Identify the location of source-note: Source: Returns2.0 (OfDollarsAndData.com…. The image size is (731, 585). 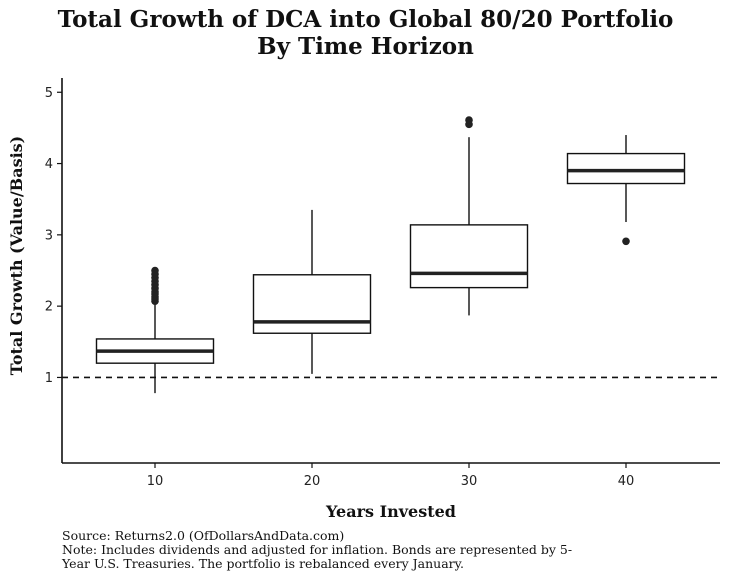
(203, 535).